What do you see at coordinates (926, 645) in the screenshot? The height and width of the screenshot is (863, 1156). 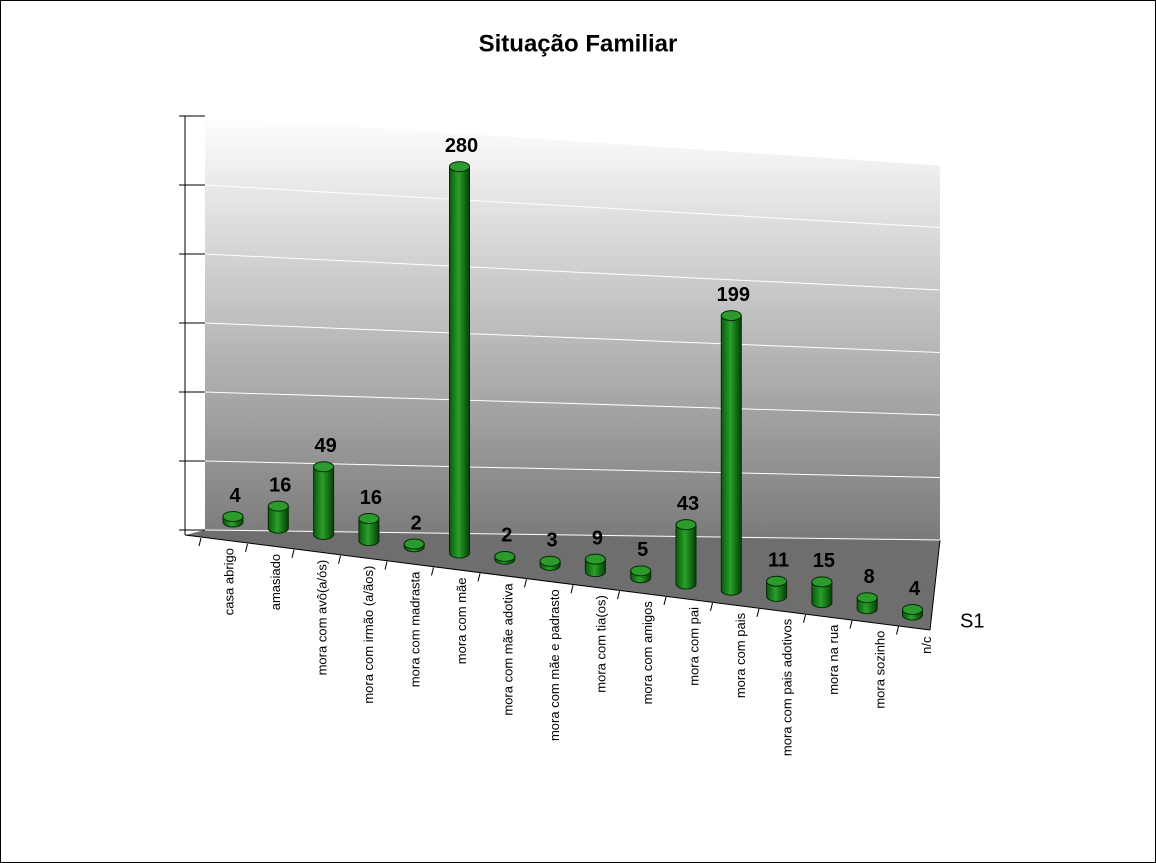 I see `x-tick-label: n/c` at bounding box center [926, 645].